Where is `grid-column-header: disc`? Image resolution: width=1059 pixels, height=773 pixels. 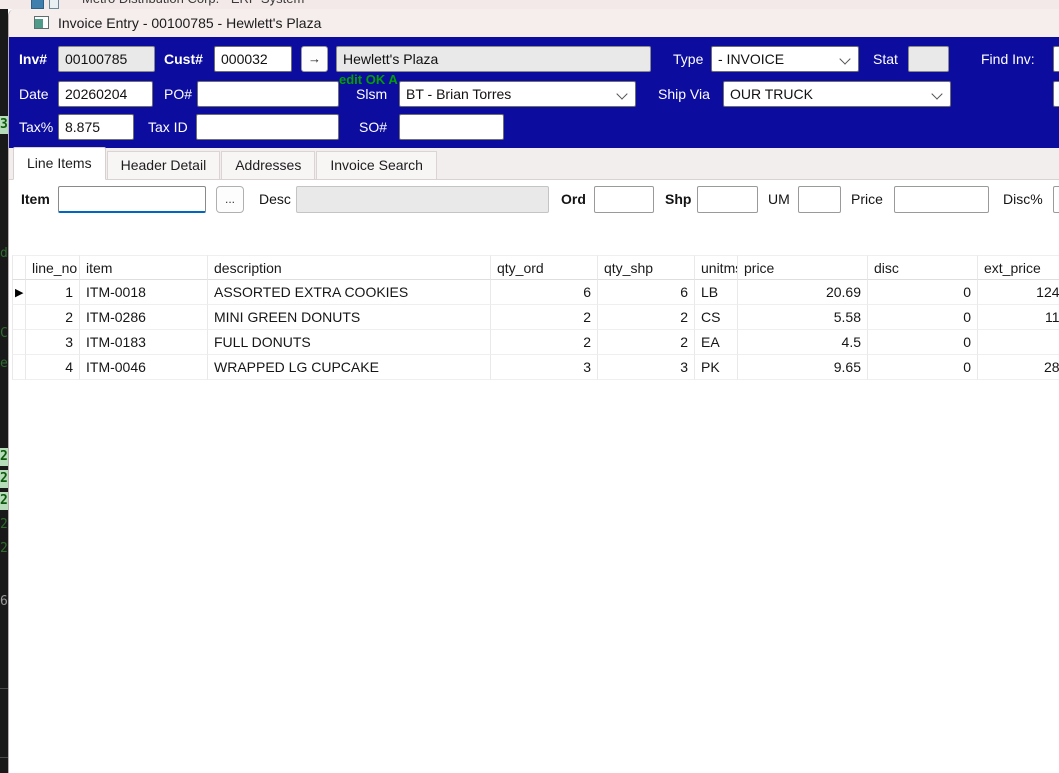 grid-column-header: disc is located at coordinates (923, 267).